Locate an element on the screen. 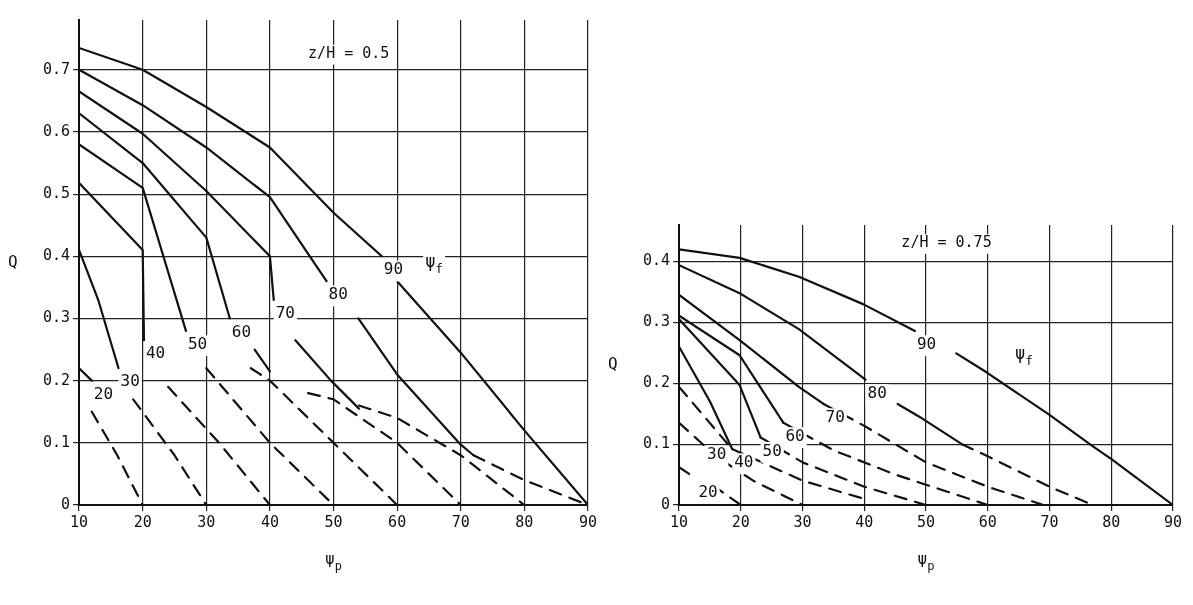 The height and width of the screenshot is (605, 1193). y-tick-label: 0.6 is located at coordinates (57, 130).